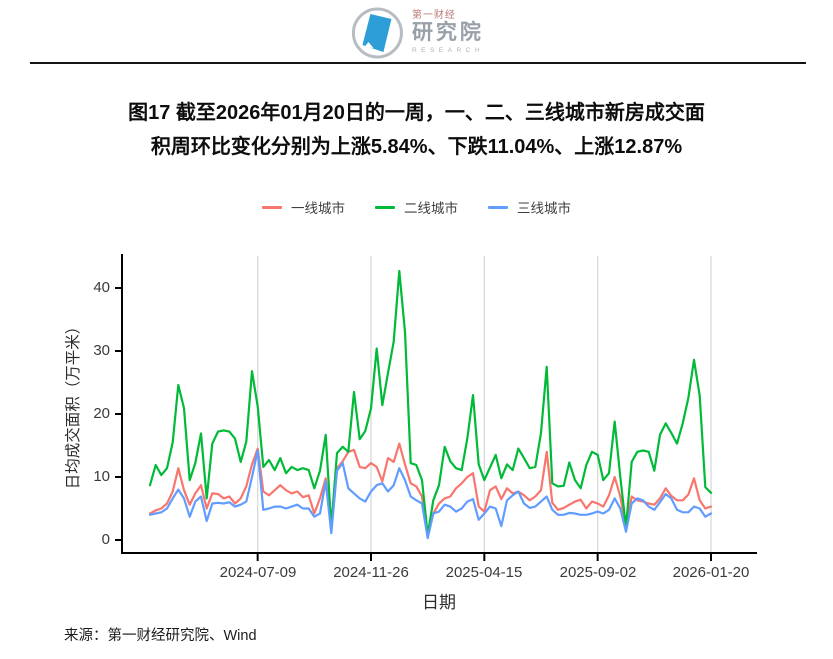 The image size is (833, 659). What do you see at coordinates (544, 208) in the screenshot?
I see `legend-label-tier3: 三线城市` at bounding box center [544, 208].